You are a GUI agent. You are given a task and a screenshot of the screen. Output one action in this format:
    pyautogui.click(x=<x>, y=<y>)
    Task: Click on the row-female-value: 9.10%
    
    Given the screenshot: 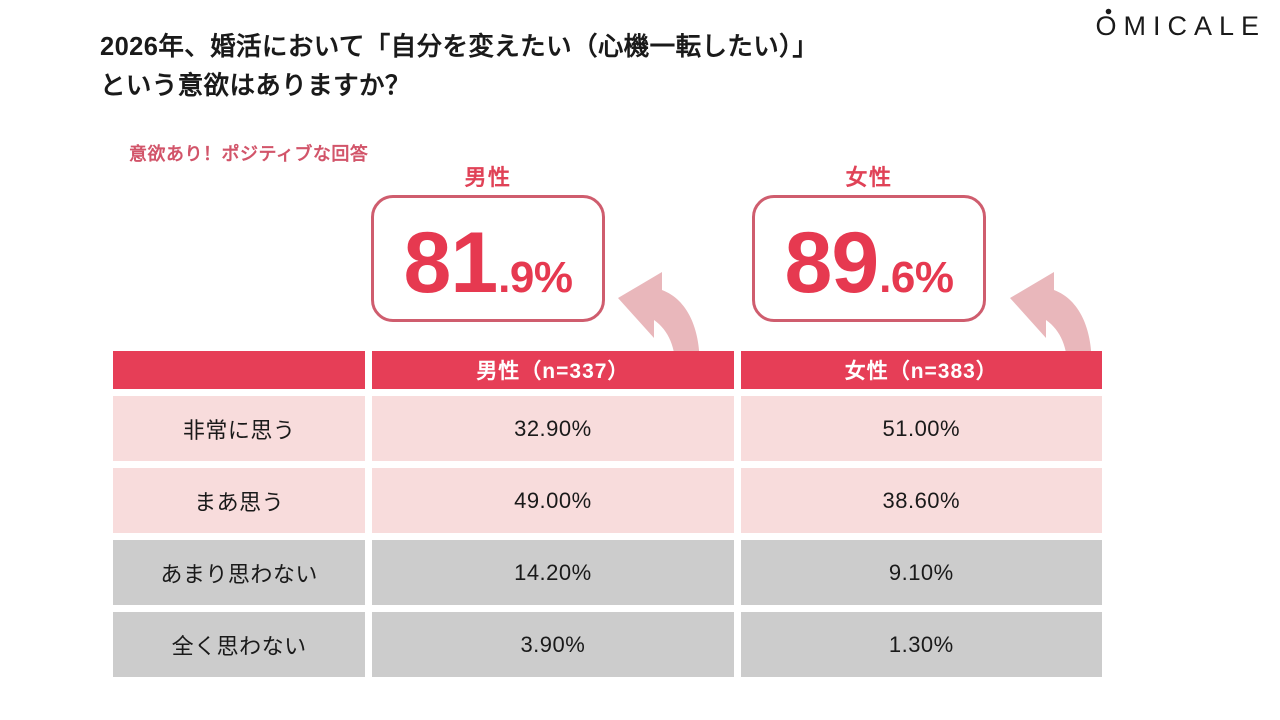 What is the action you would take?
    pyautogui.click(x=921, y=572)
    